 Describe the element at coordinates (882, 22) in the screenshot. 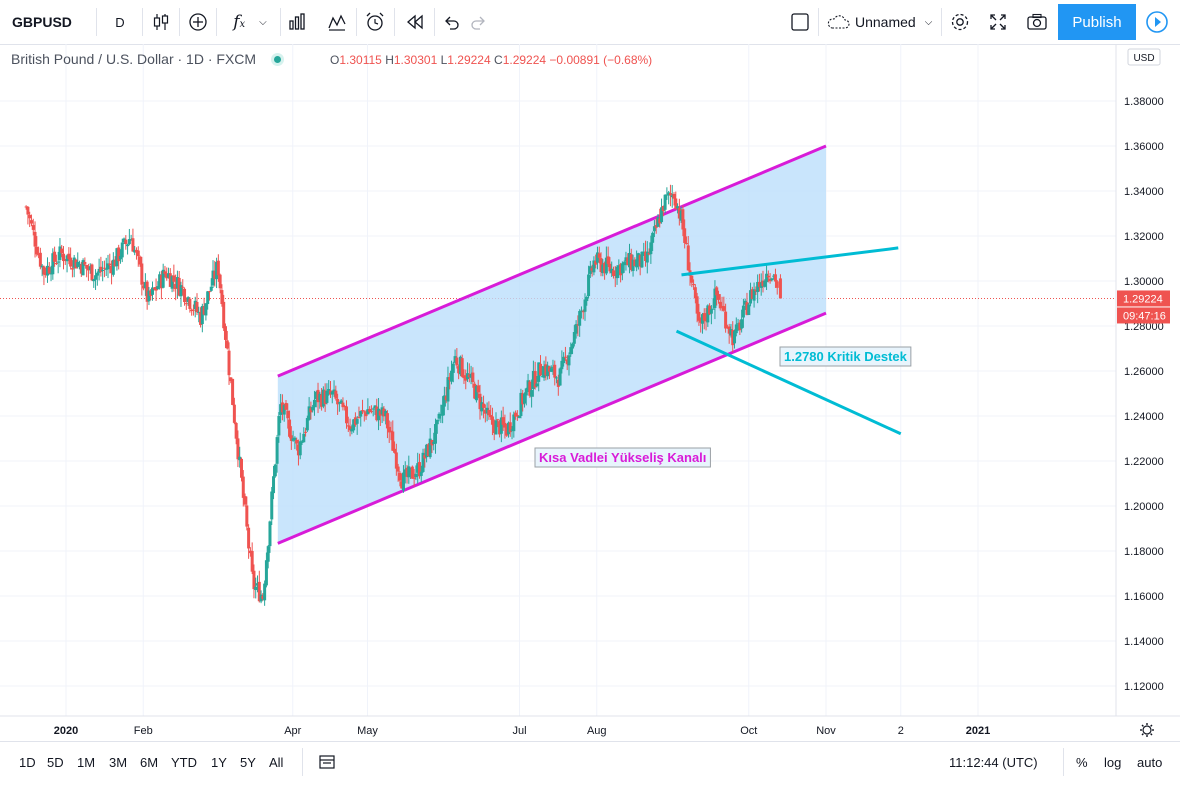

I see `save-layout-button: Unnamed ⌵` at that location.